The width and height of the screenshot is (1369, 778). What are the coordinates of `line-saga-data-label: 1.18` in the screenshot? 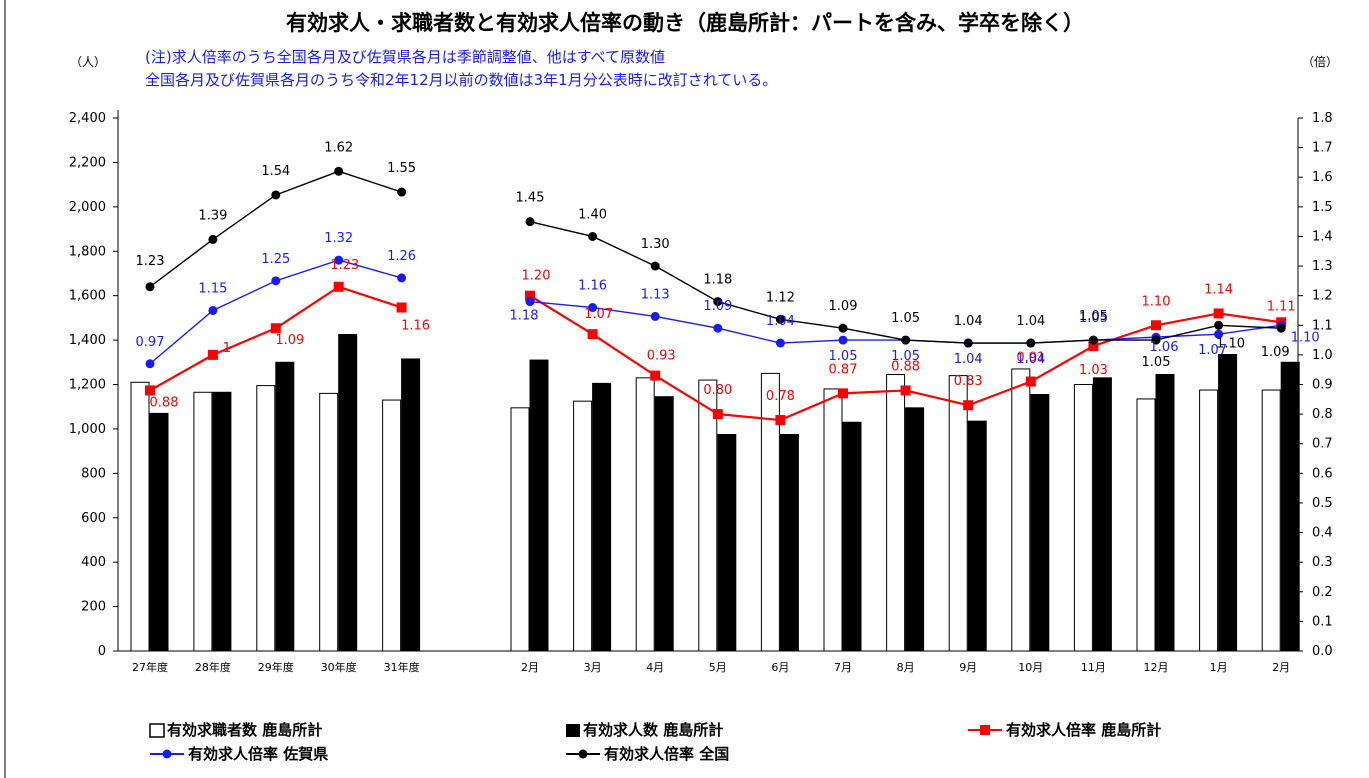 It's located at (524, 316).